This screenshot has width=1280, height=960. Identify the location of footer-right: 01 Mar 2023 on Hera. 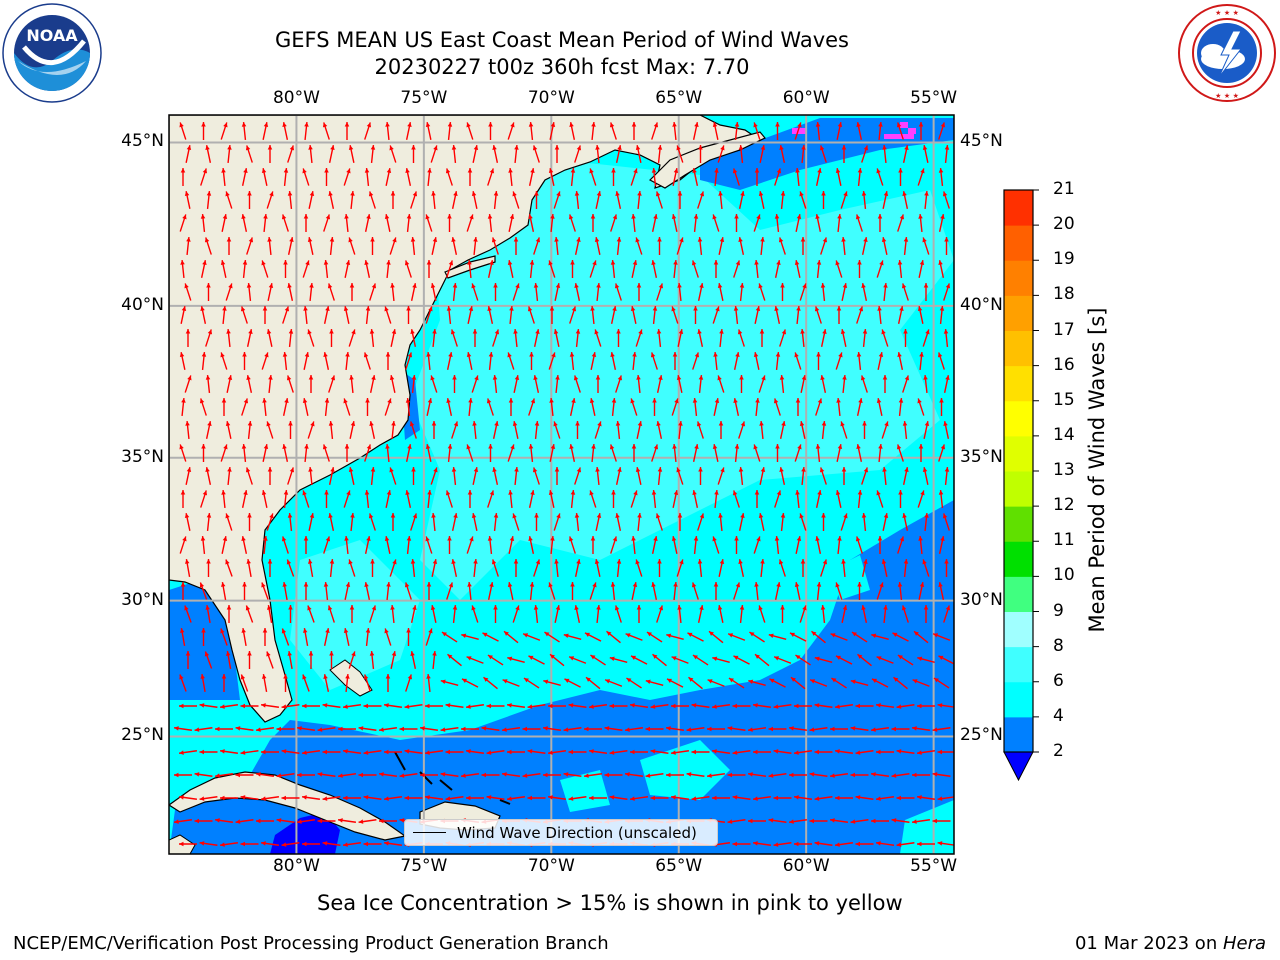
(1170, 943).